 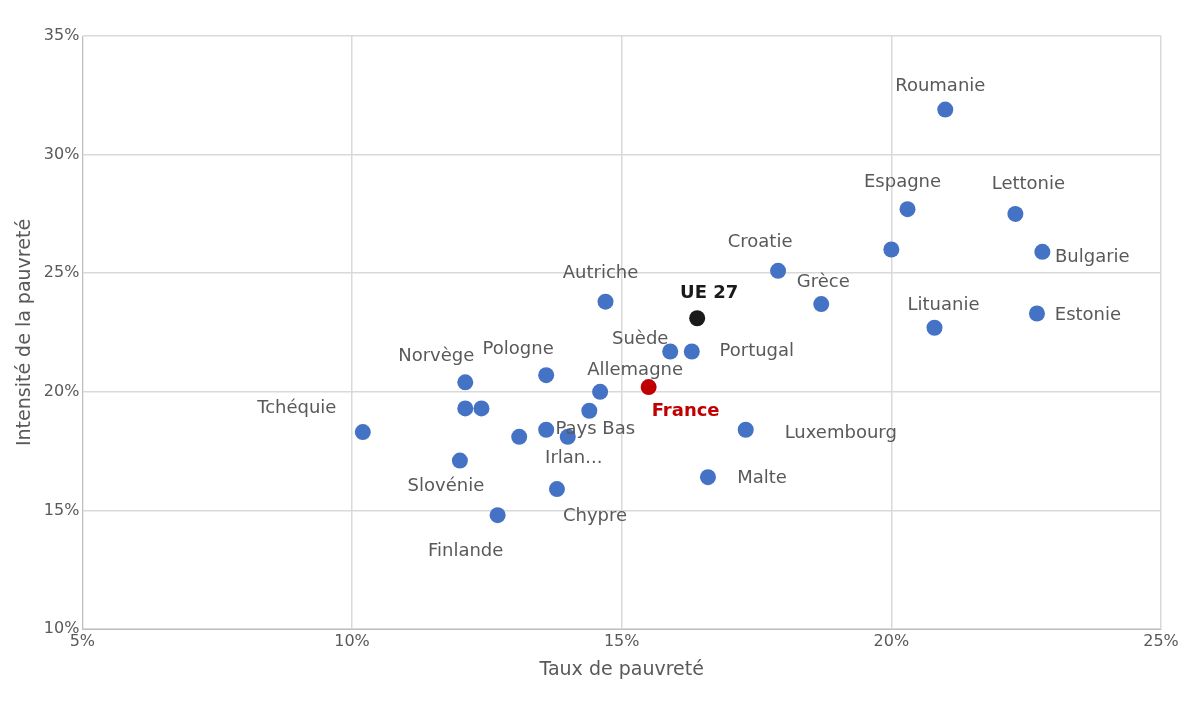 I want to click on annotation: Pologne, so click(x=518, y=347).